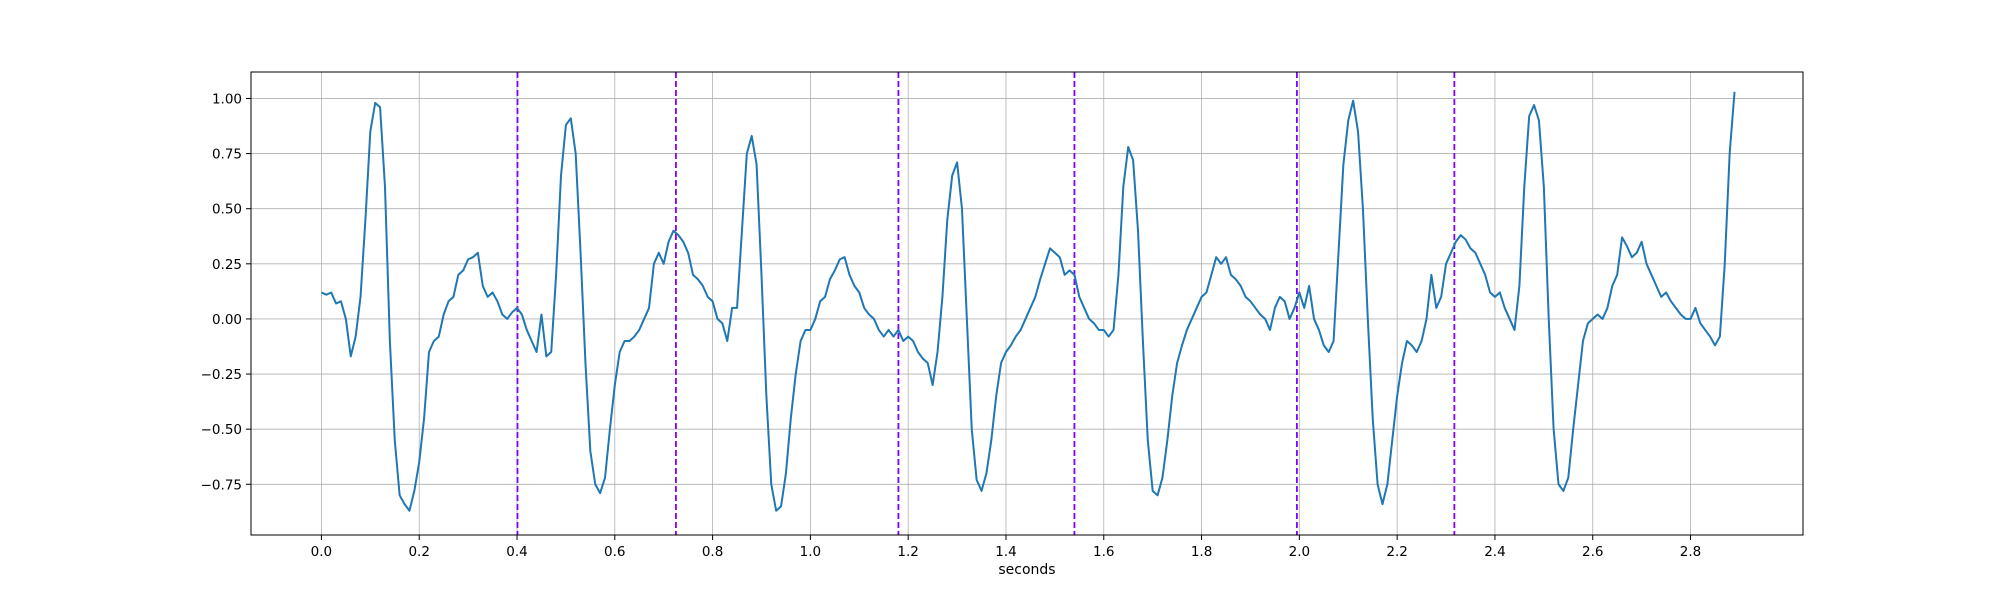 Image resolution: width=2000 pixels, height=604 pixels. Describe the element at coordinates (221, 375) in the screenshot. I see `y-tick-label: −0.25` at that location.